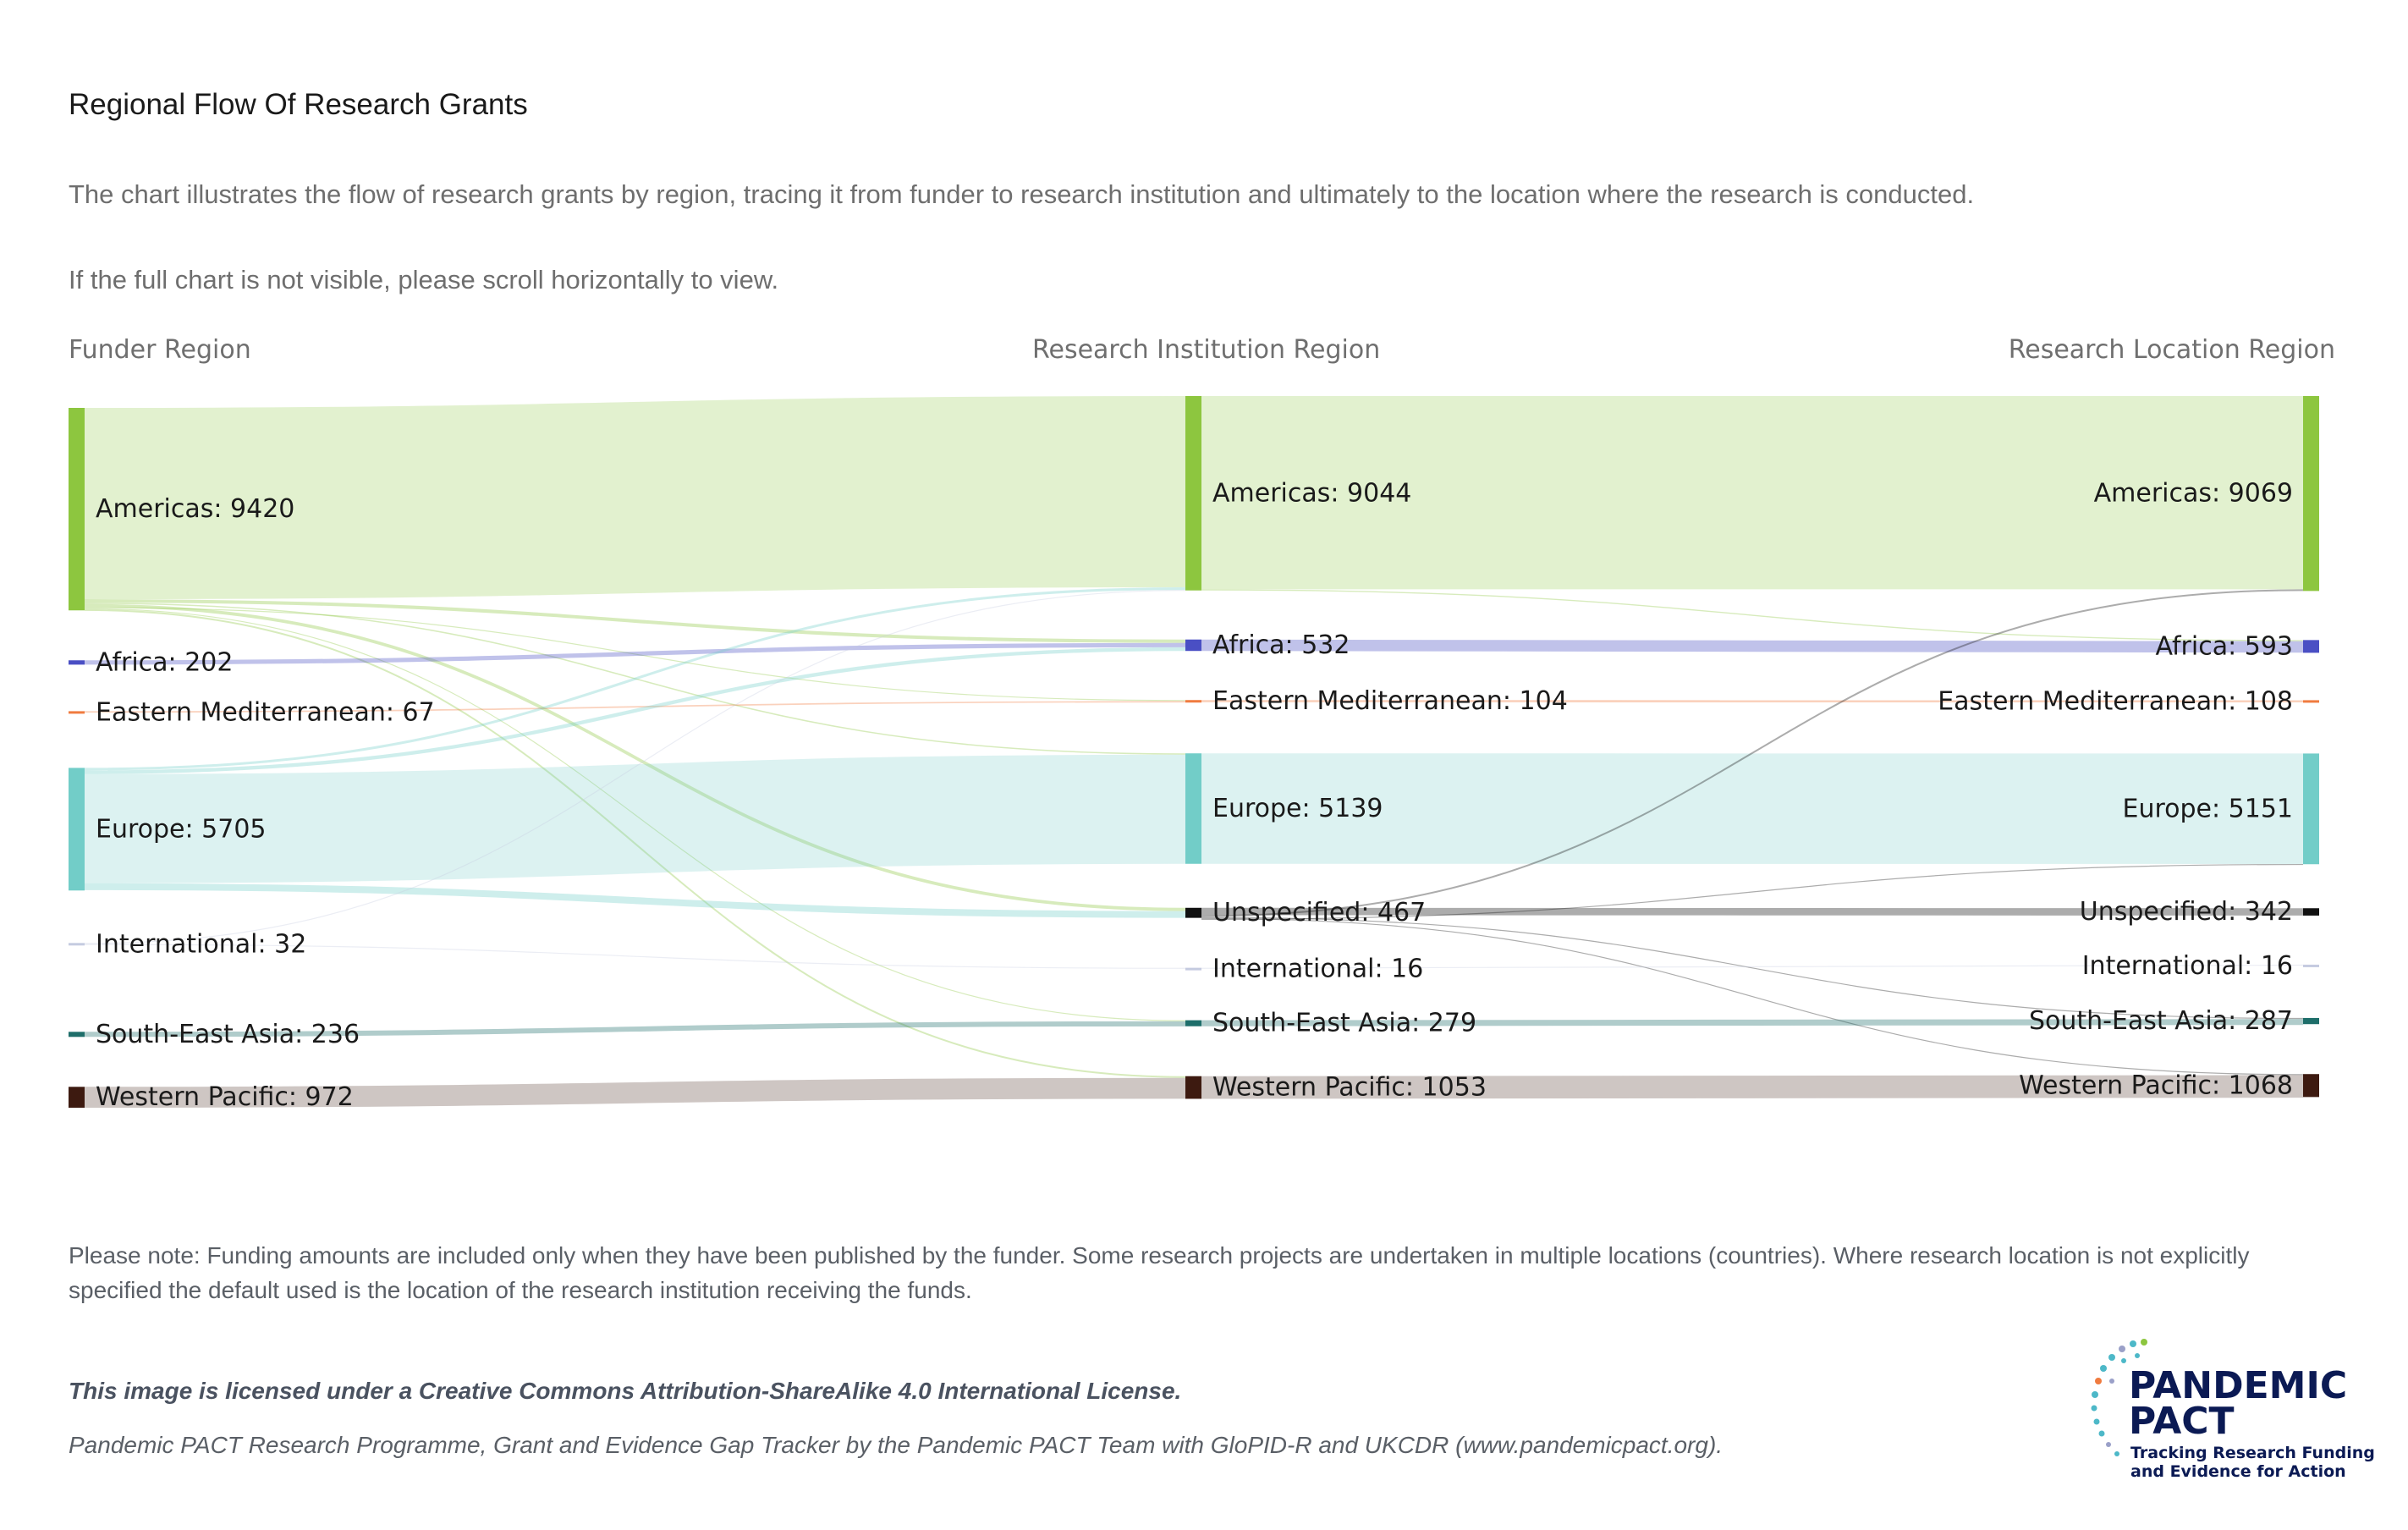  Describe the element at coordinates (225, 1097) in the screenshot. I see `node-label-funder-western-pacific: Western Pacific: 972` at that location.